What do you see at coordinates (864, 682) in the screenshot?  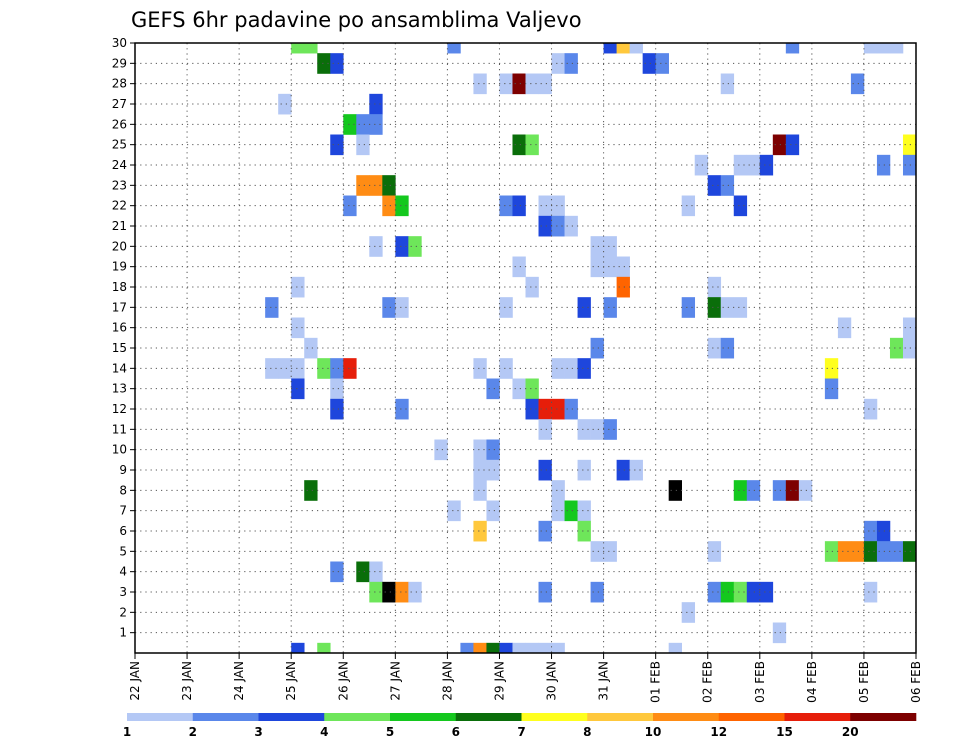 I see `x-tick-label: 05 FEB` at bounding box center [864, 682].